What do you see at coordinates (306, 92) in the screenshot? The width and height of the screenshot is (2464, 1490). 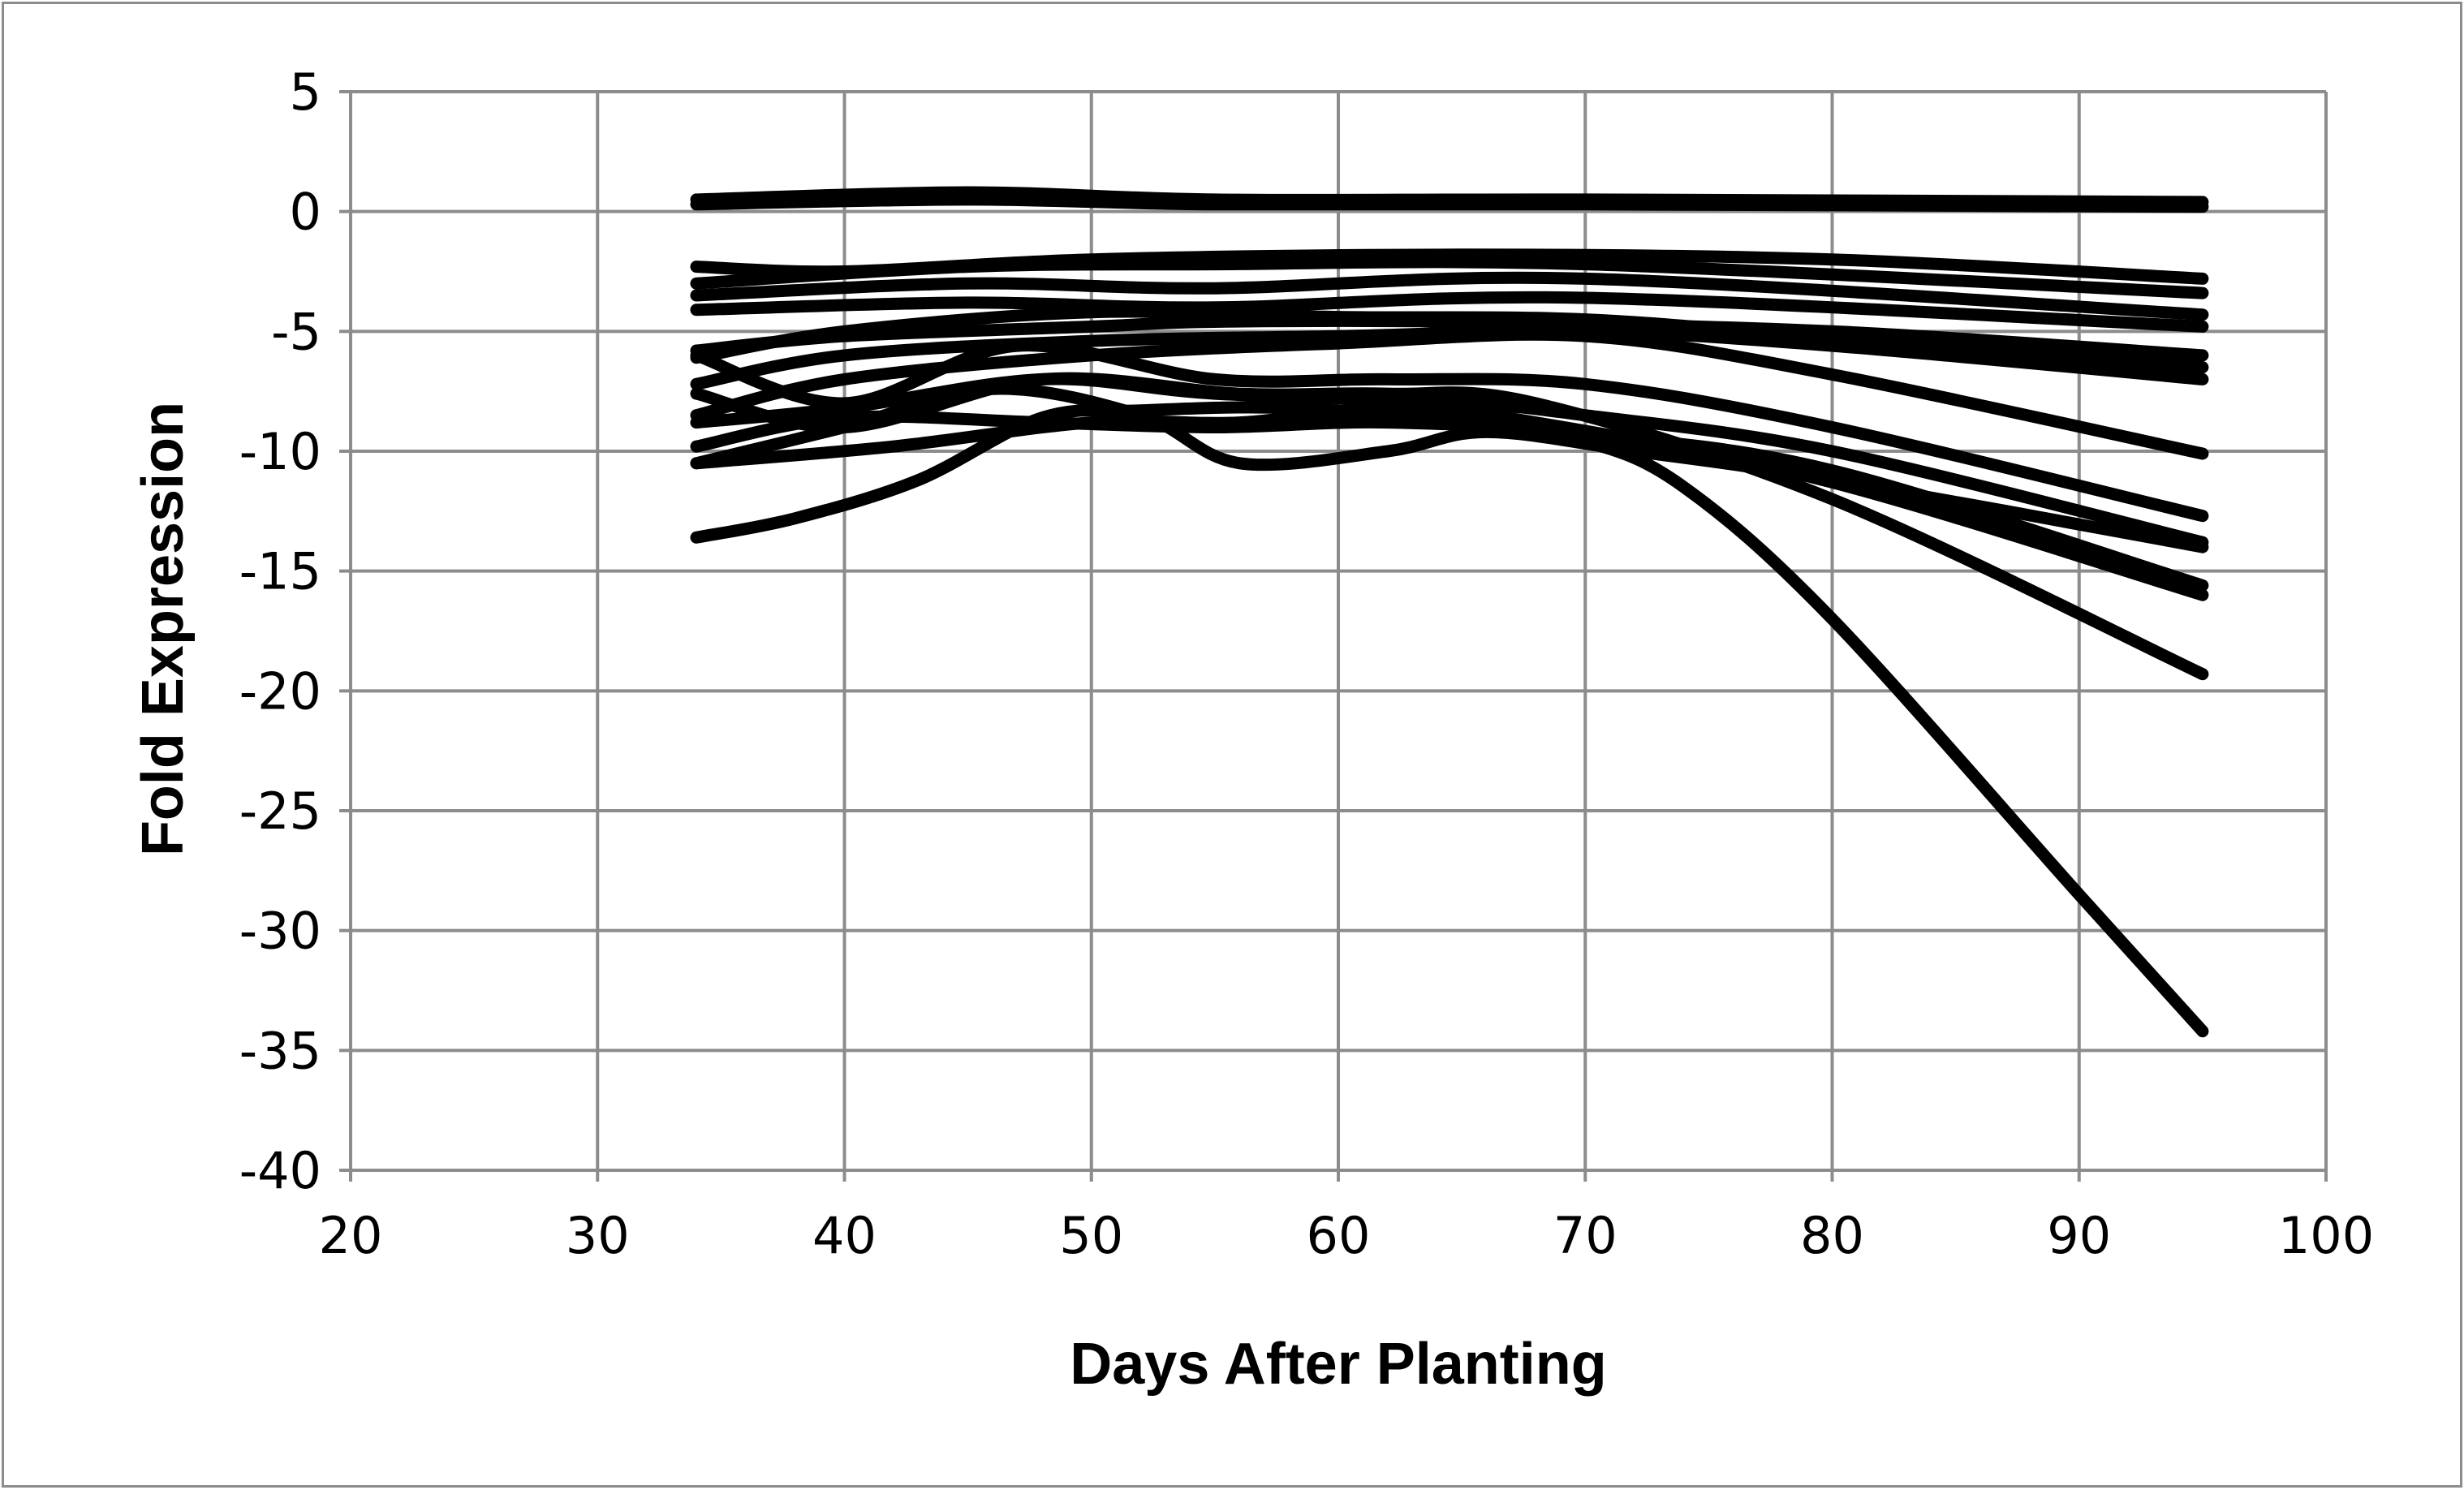 I see `y-tick-label: 5` at bounding box center [306, 92].